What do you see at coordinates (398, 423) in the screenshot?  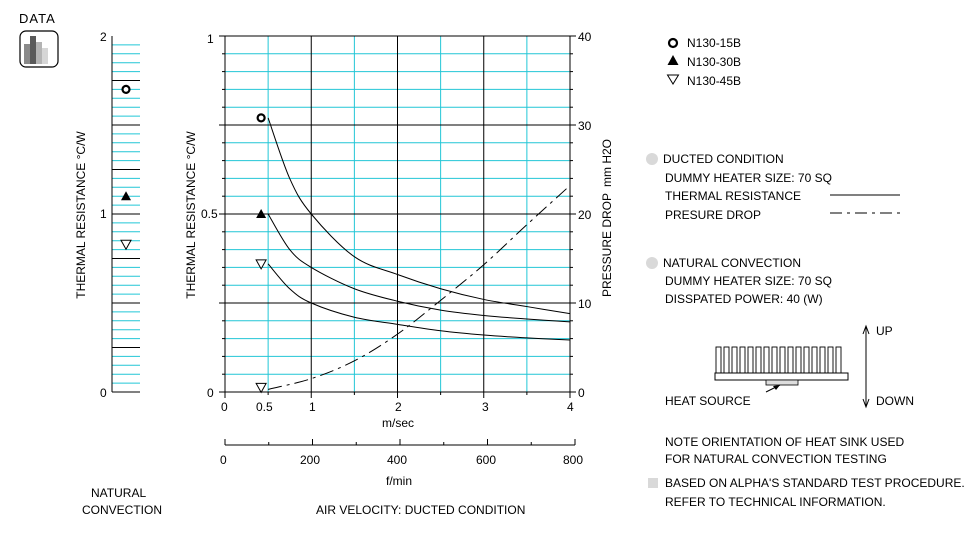 I see `x-axis-label: m/sec` at bounding box center [398, 423].